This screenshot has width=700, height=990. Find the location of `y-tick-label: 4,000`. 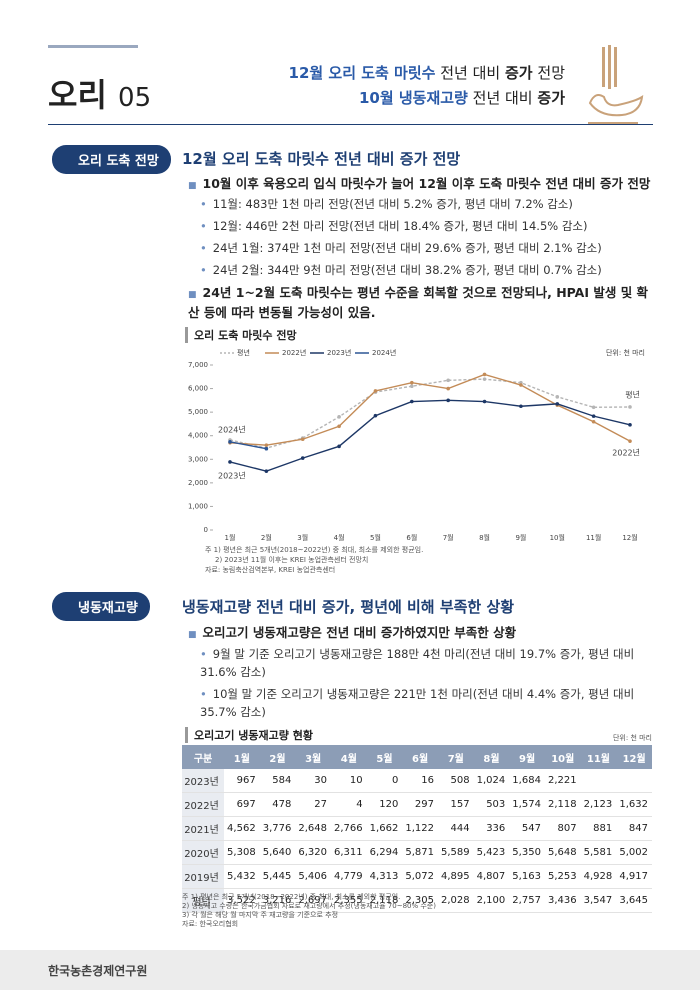

y-tick-label: 4,000 is located at coordinates (198, 436).